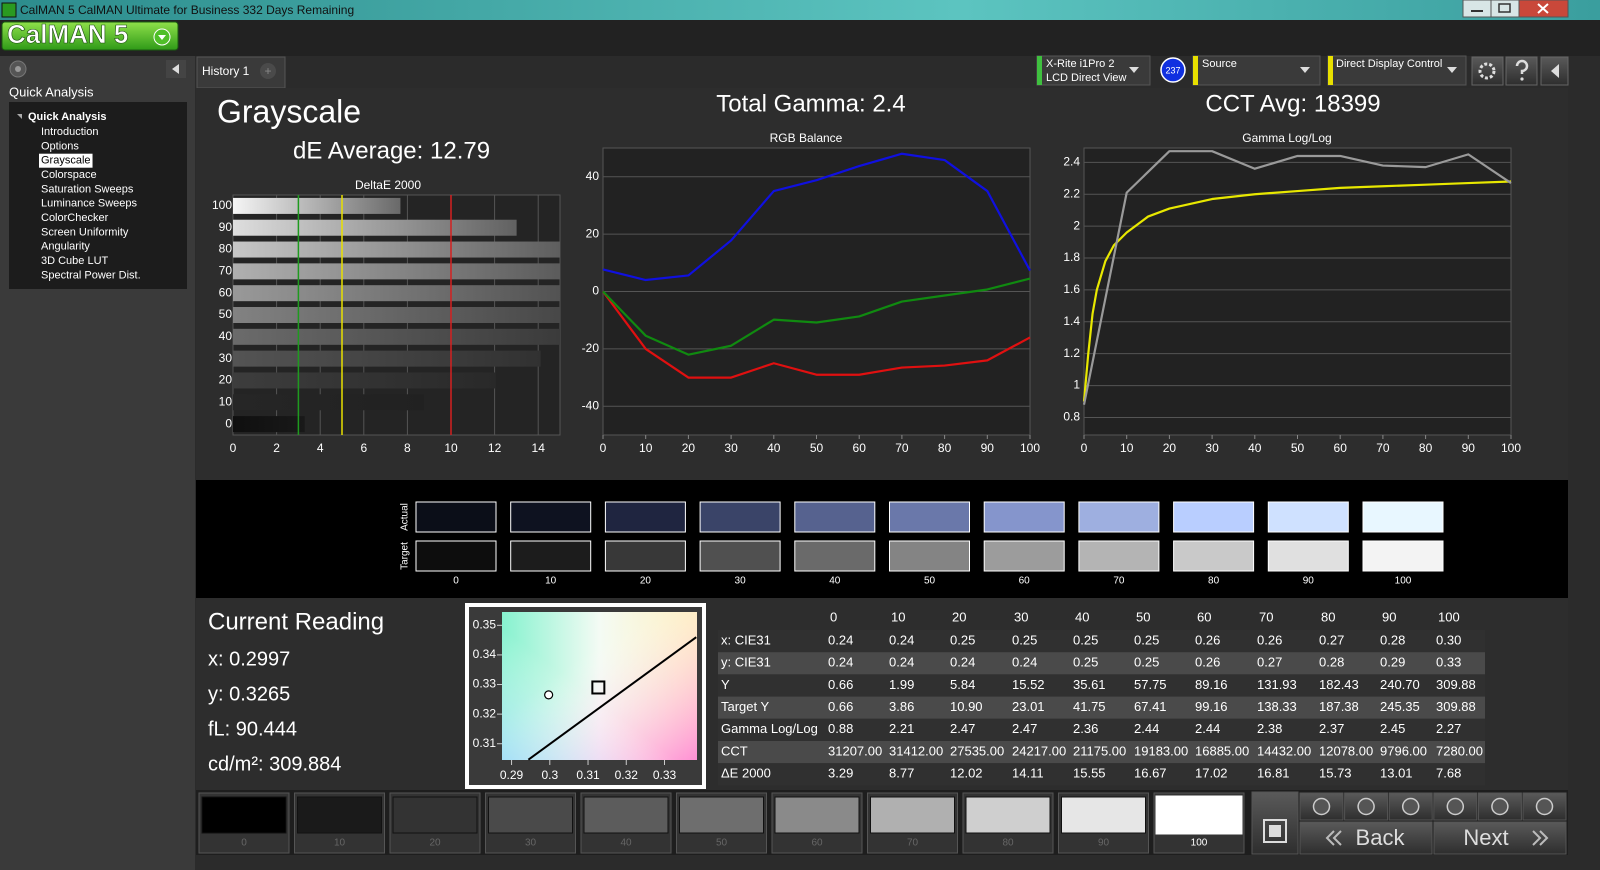  What do you see at coordinates (1093, 70) in the screenshot?
I see `meter-selector` at bounding box center [1093, 70].